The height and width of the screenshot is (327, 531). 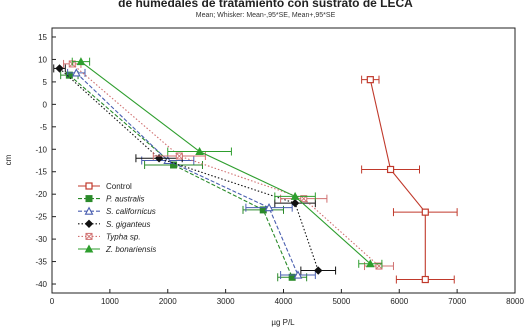 I want to click on y-tick-label: 0, so click(x=45, y=104).